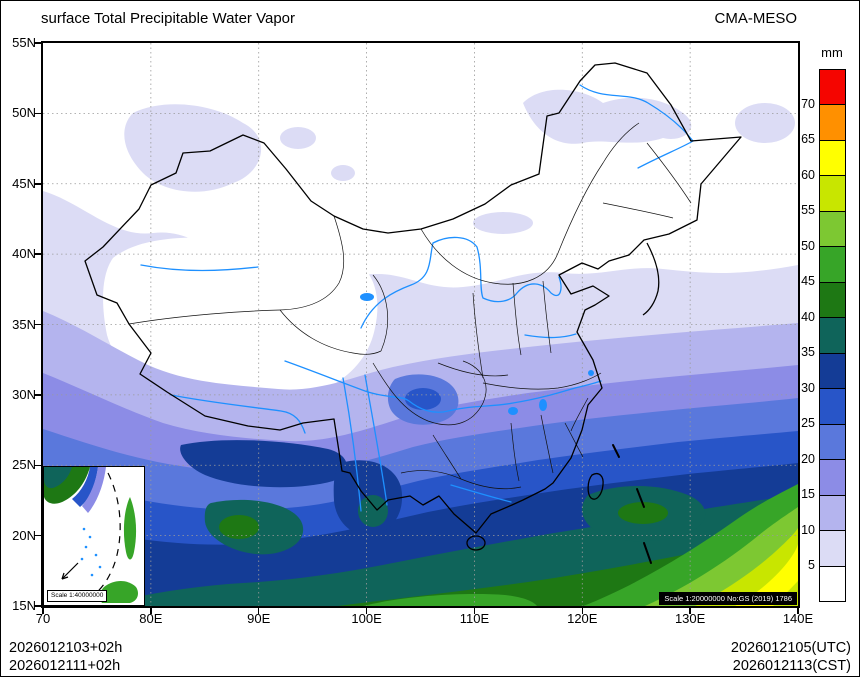 This screenshot has height=677, width=860. What do you see at coordinates (808, 210) in the screenshot?
I see `colorbar-label: 55` at bounding box center [808, 210].